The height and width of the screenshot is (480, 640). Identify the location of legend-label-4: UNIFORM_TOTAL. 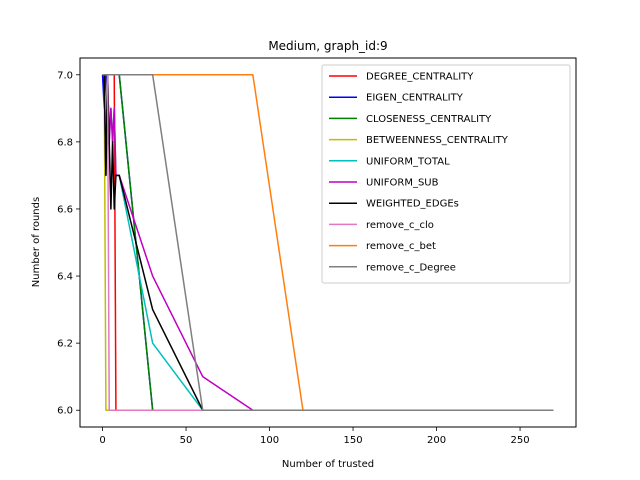
(408, 161).